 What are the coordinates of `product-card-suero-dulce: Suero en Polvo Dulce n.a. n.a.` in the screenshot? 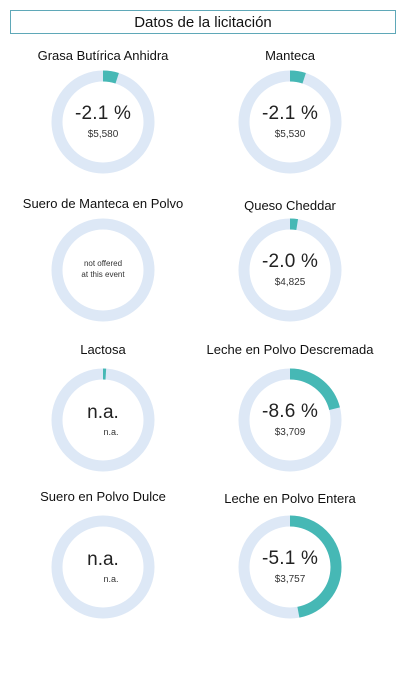 It's located at (103, 564).